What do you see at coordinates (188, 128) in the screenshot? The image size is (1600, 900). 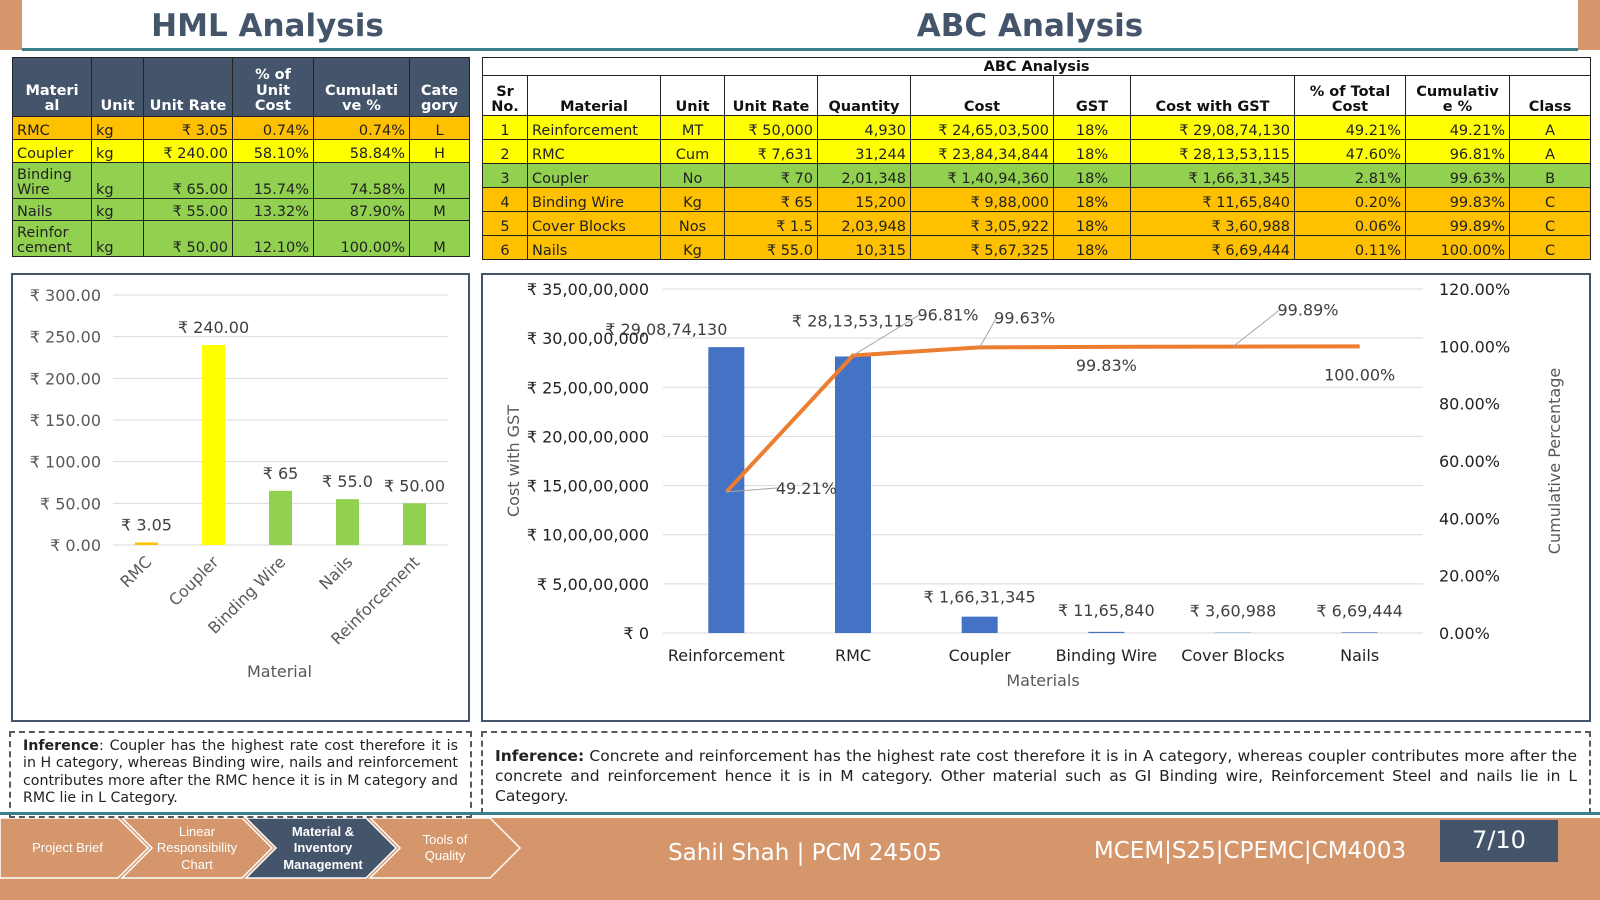 I see `hml-cell-rate: ₹ 3.05` at bounding box center [188, 128].